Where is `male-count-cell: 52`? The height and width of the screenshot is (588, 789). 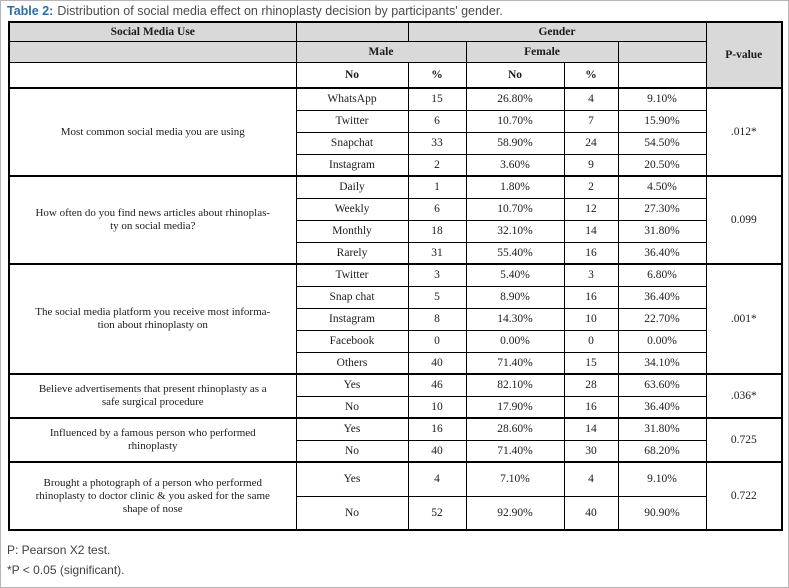
male-count-cell: 52 is located at coordinates (437, 513).